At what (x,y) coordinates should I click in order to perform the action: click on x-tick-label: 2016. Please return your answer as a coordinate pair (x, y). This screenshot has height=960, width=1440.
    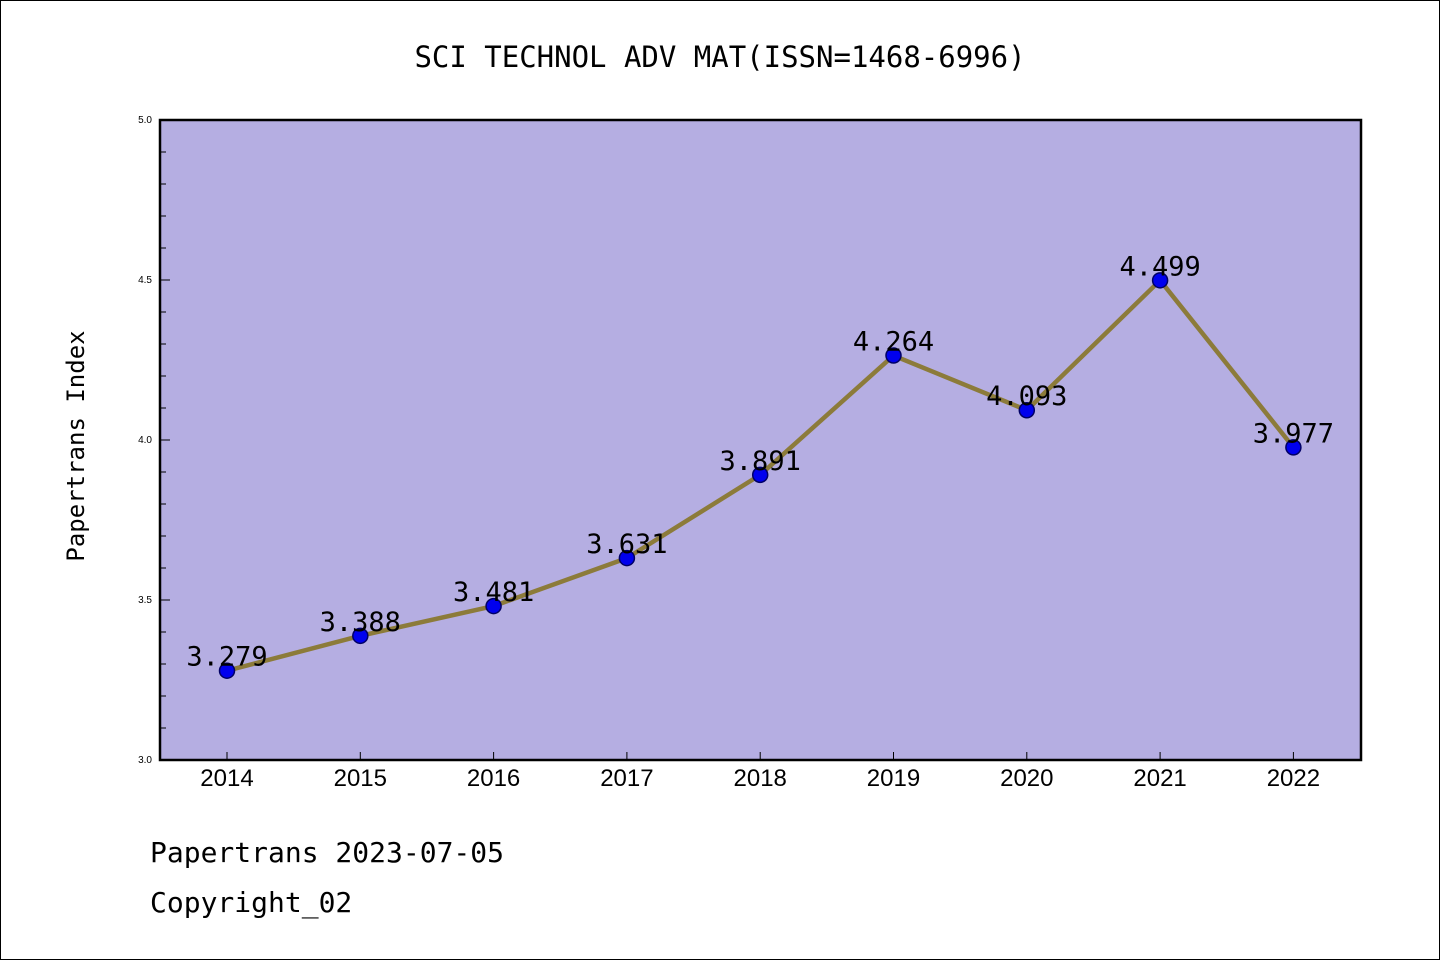
    Looking at the image, I should click on (493, 778).